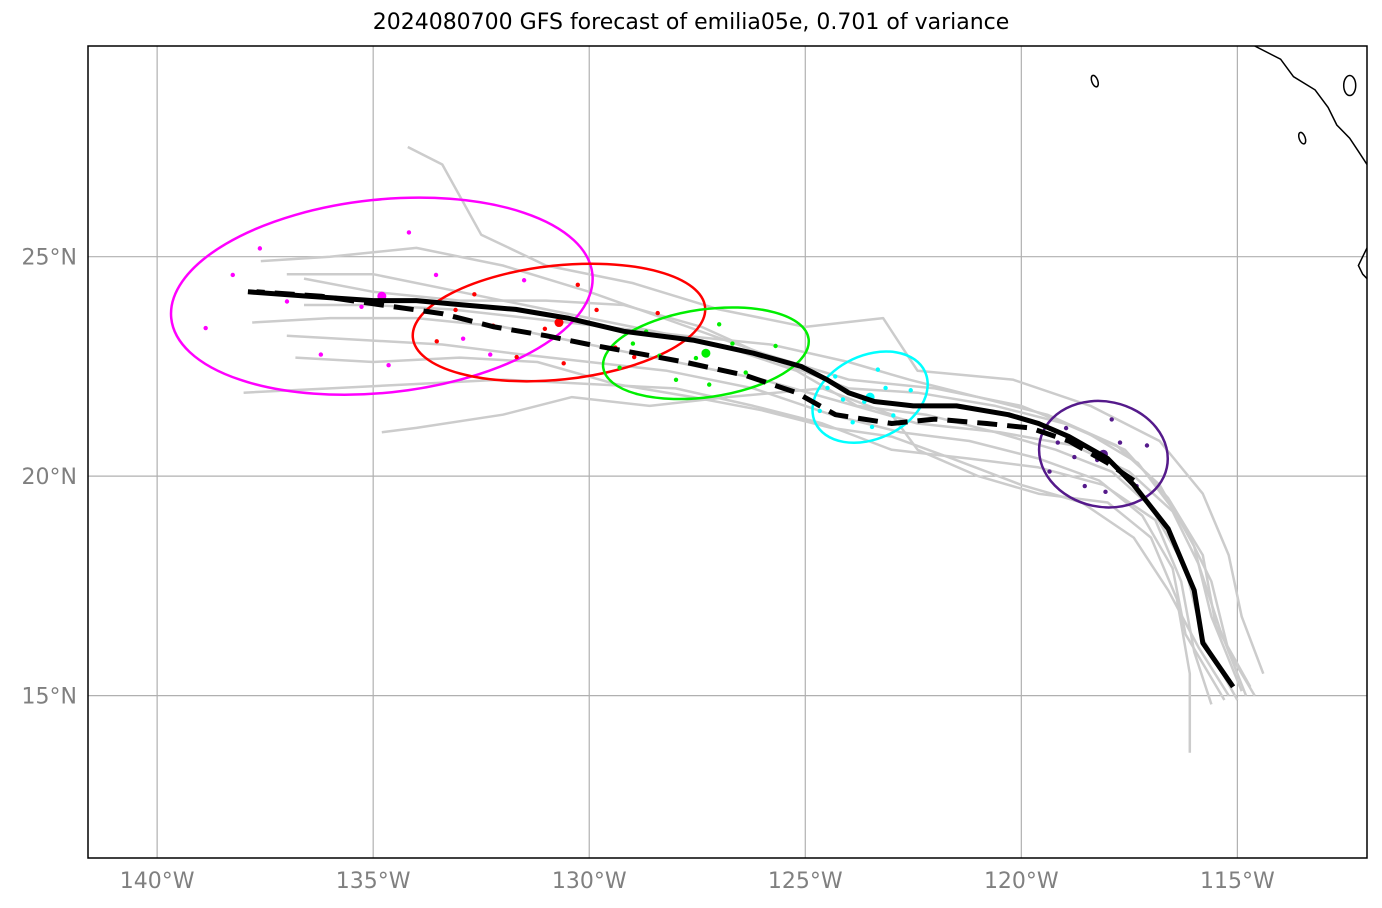 The image size is (1382, 908). I want to click on dashed-track, so click(696, 386).